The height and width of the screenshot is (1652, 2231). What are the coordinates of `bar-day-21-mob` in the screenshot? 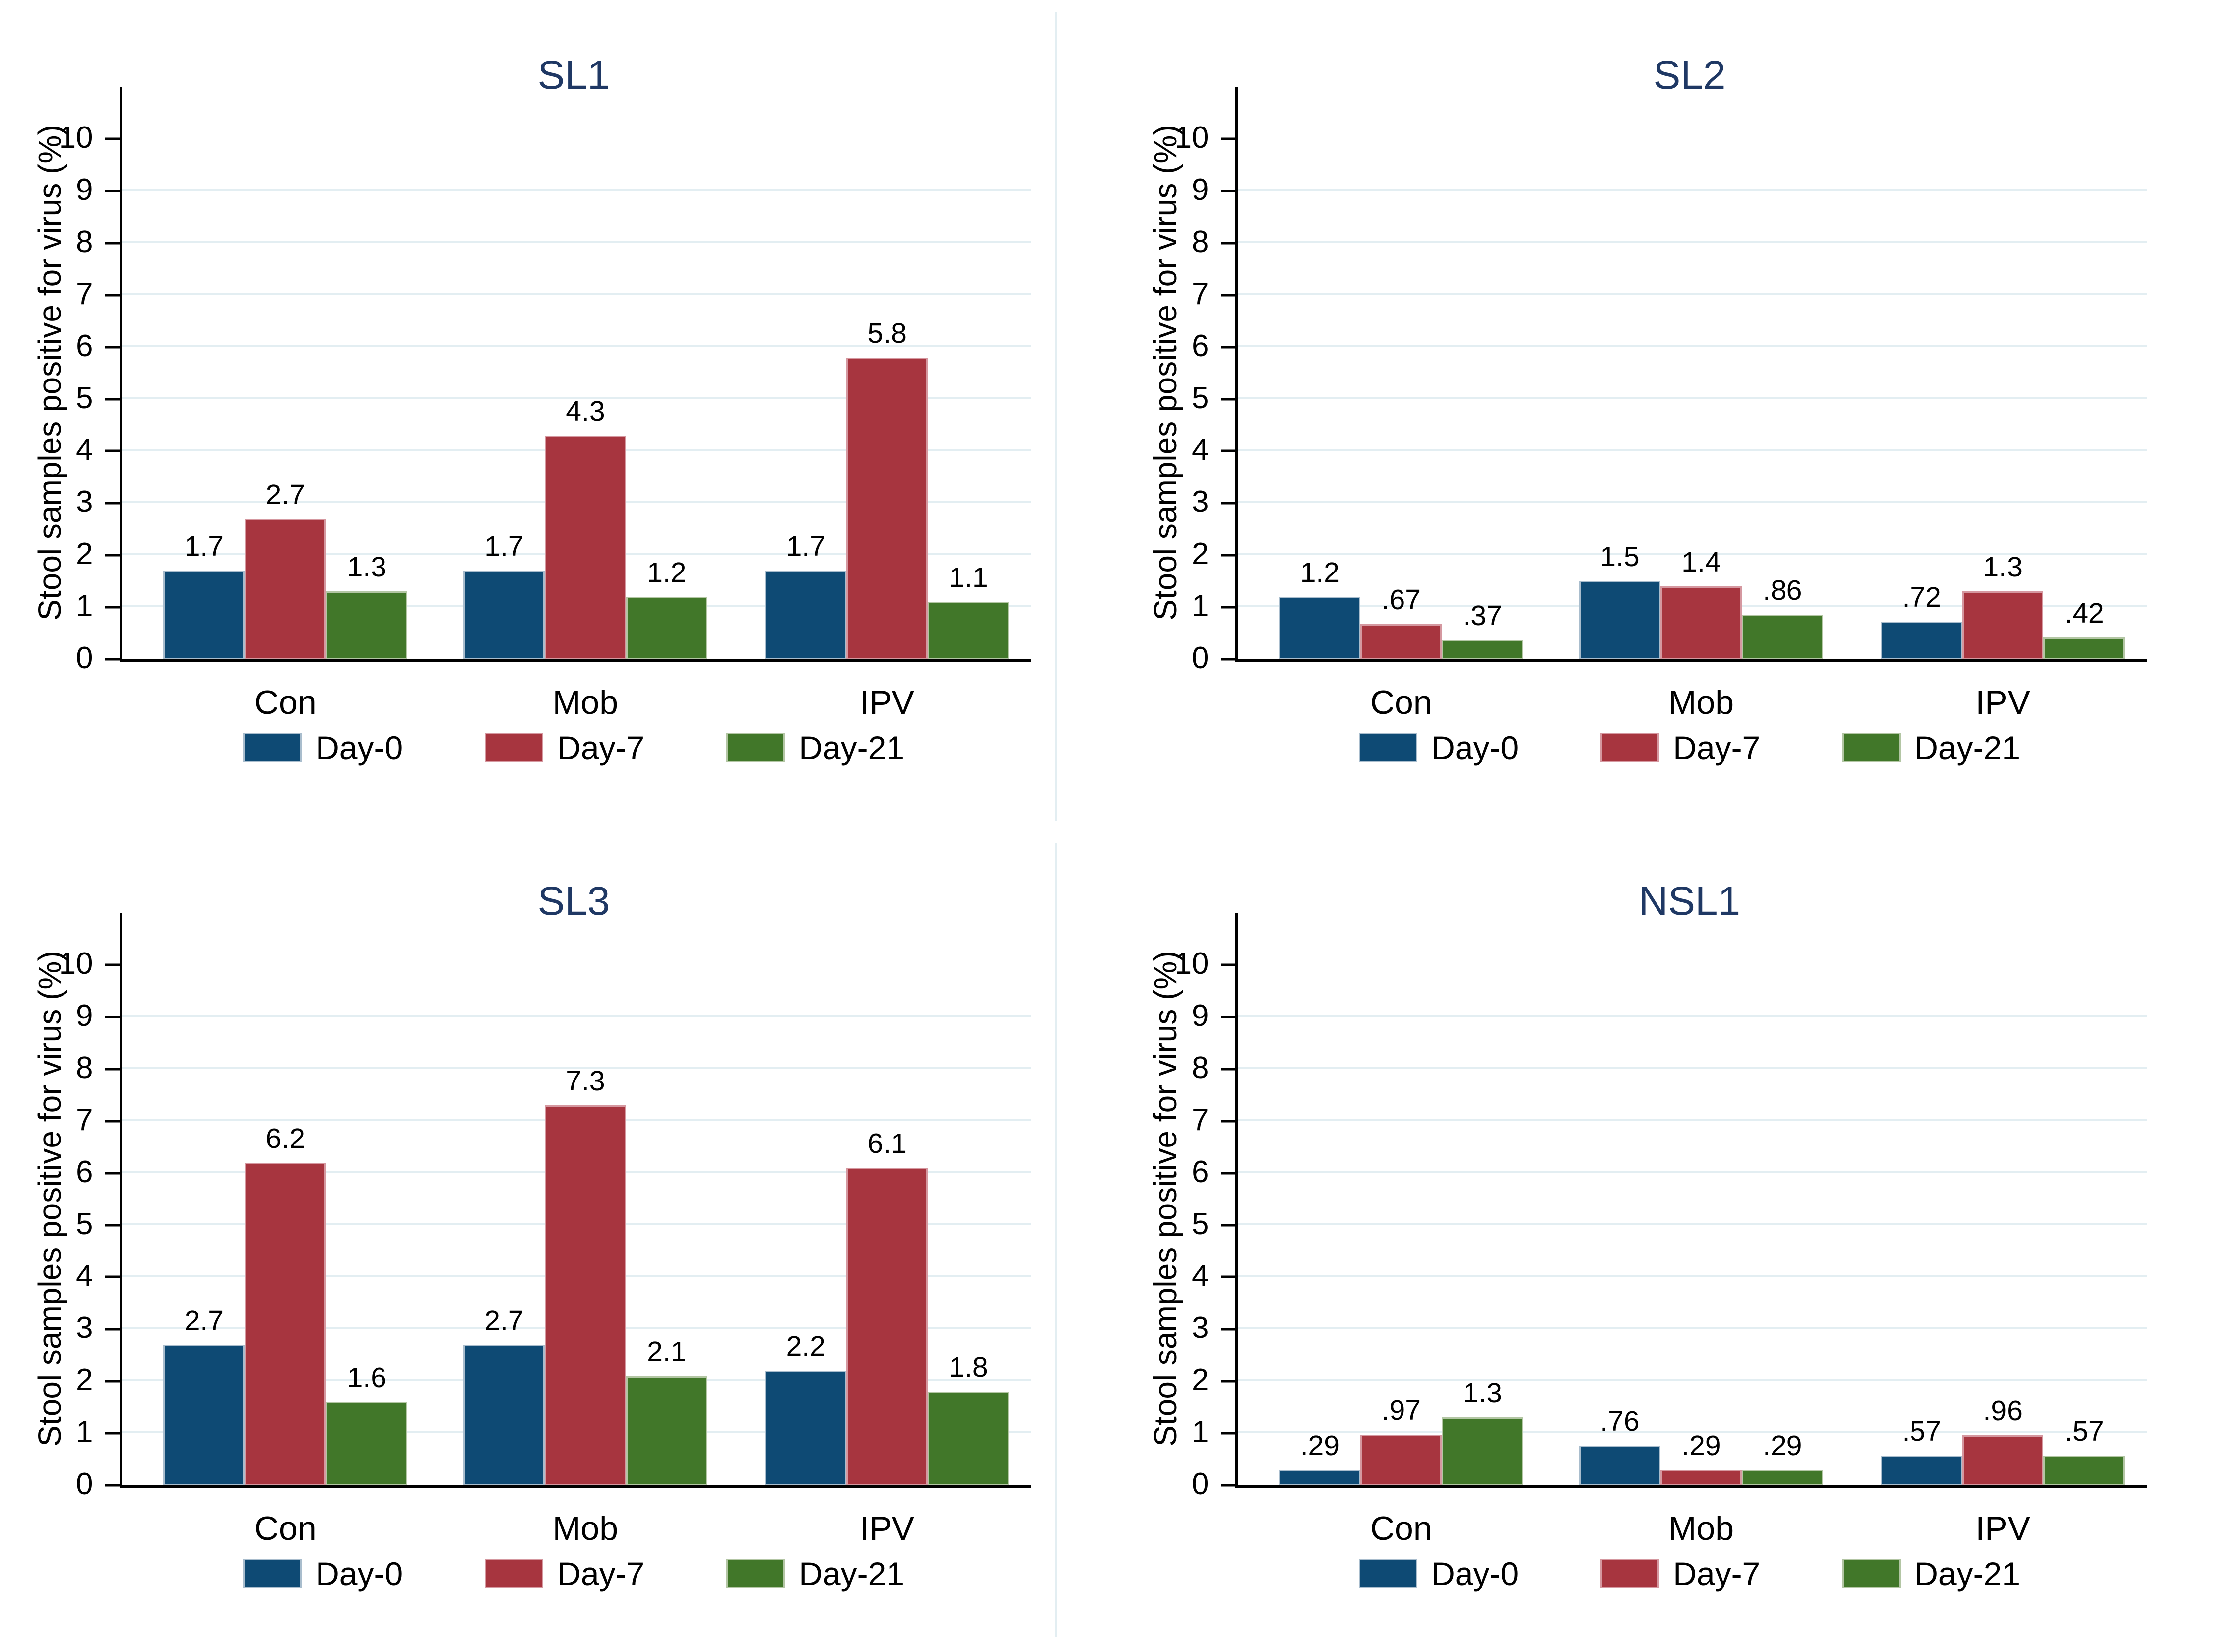 It's located at (1782, 636).